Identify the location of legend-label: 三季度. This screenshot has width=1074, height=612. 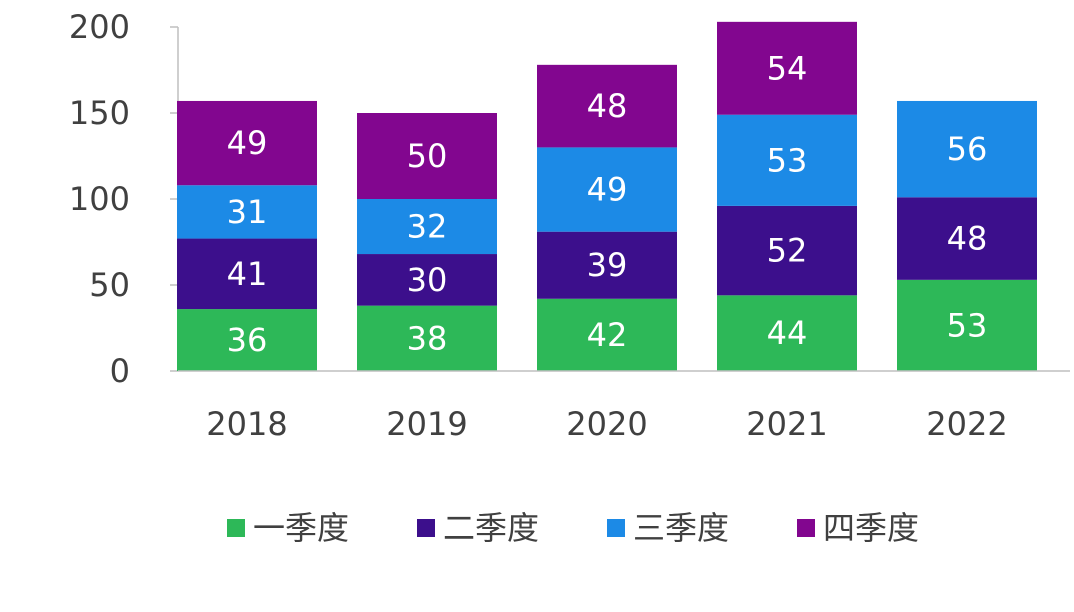
(681, 528).